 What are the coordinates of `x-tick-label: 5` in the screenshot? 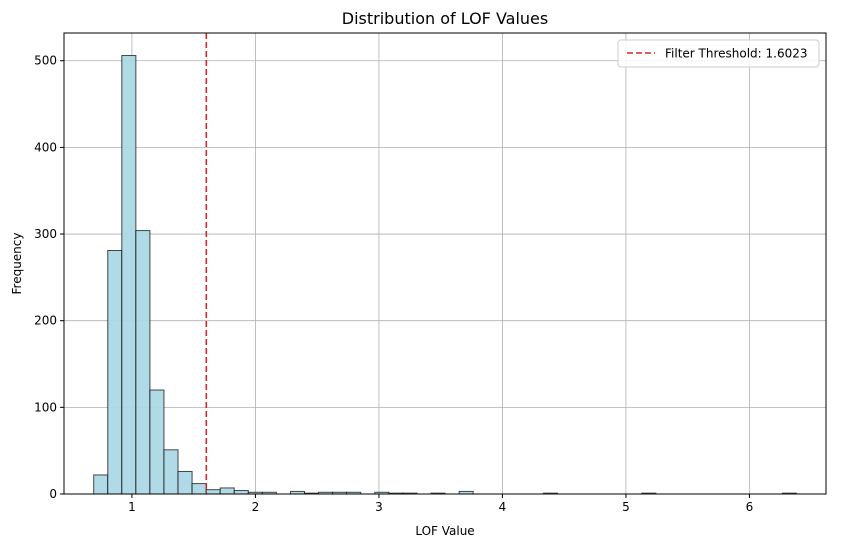 It's located at (626, 507).